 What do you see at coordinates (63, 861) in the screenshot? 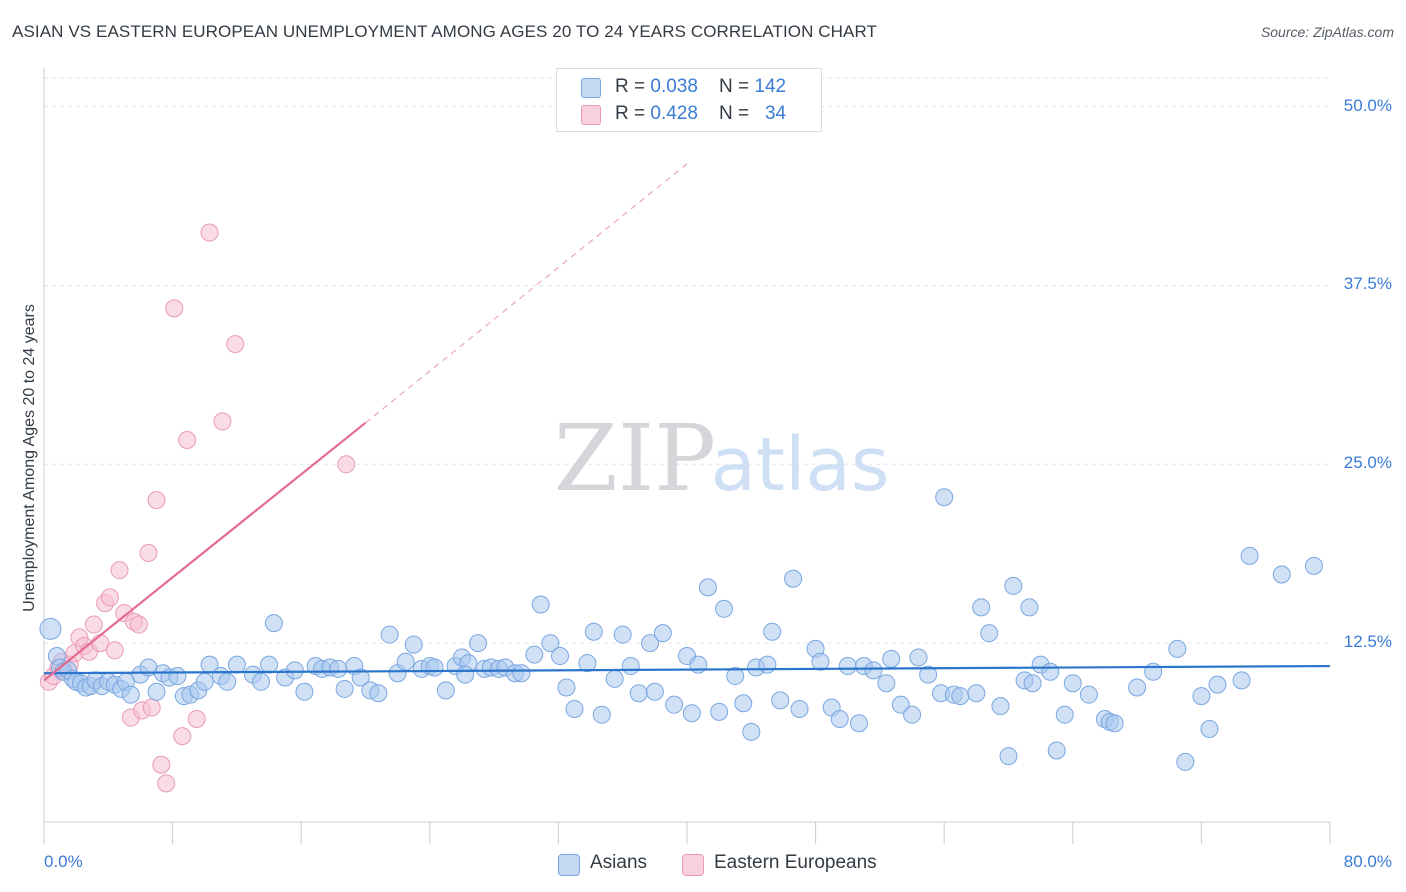
I see `x-tick-label-min: 0.0%` at bounding box center [63, 861].